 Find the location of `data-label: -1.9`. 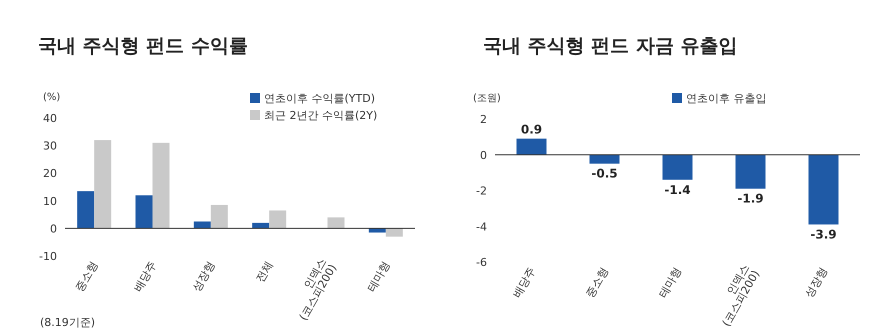

data-label: -1.9 is located at coordinates (750, 199).